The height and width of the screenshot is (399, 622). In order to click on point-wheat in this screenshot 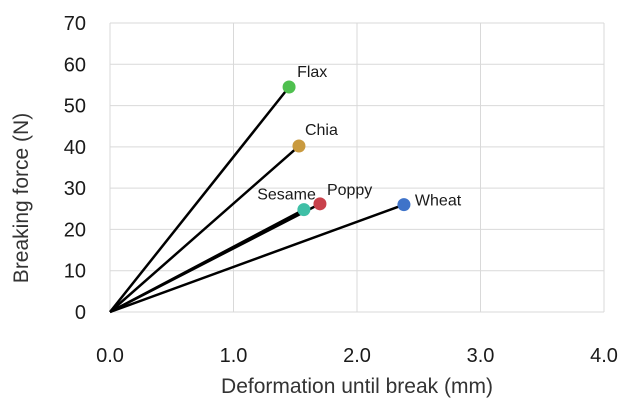, I will do `click(404, 205)`.